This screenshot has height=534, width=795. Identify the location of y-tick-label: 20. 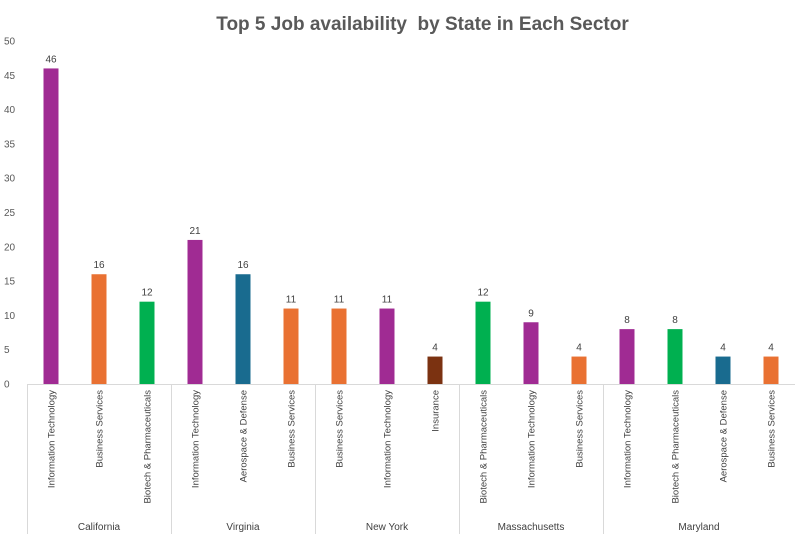
(10, 247).